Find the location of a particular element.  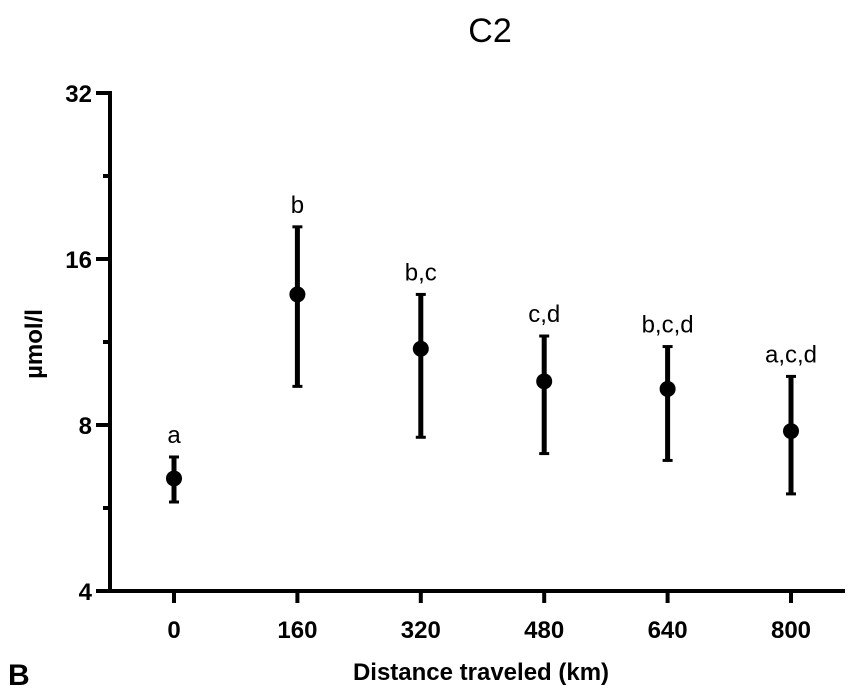

y-tick-label: 4 is located at coordinates (86, 592).